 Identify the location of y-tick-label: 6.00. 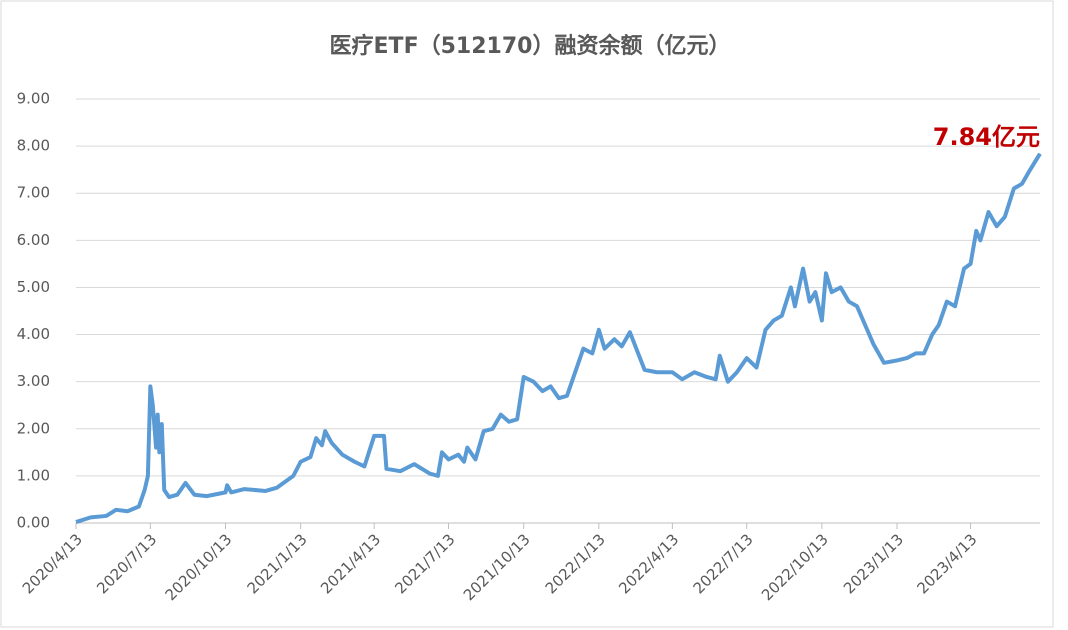
(33, 240).